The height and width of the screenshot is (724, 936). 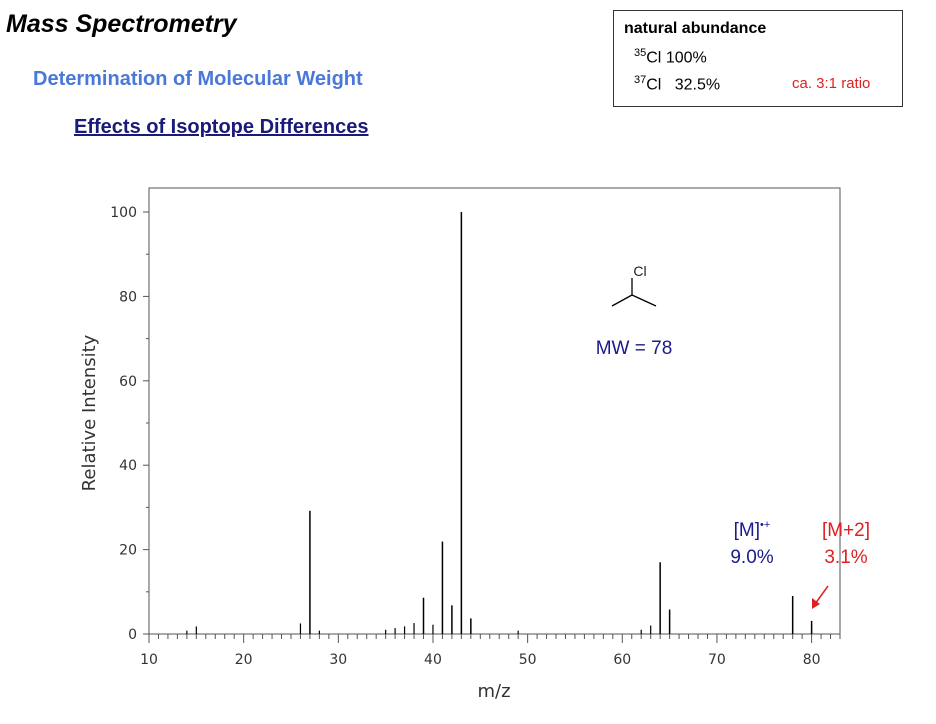 I want to click on y-tick-label: 20, so click(x=128, y=551).